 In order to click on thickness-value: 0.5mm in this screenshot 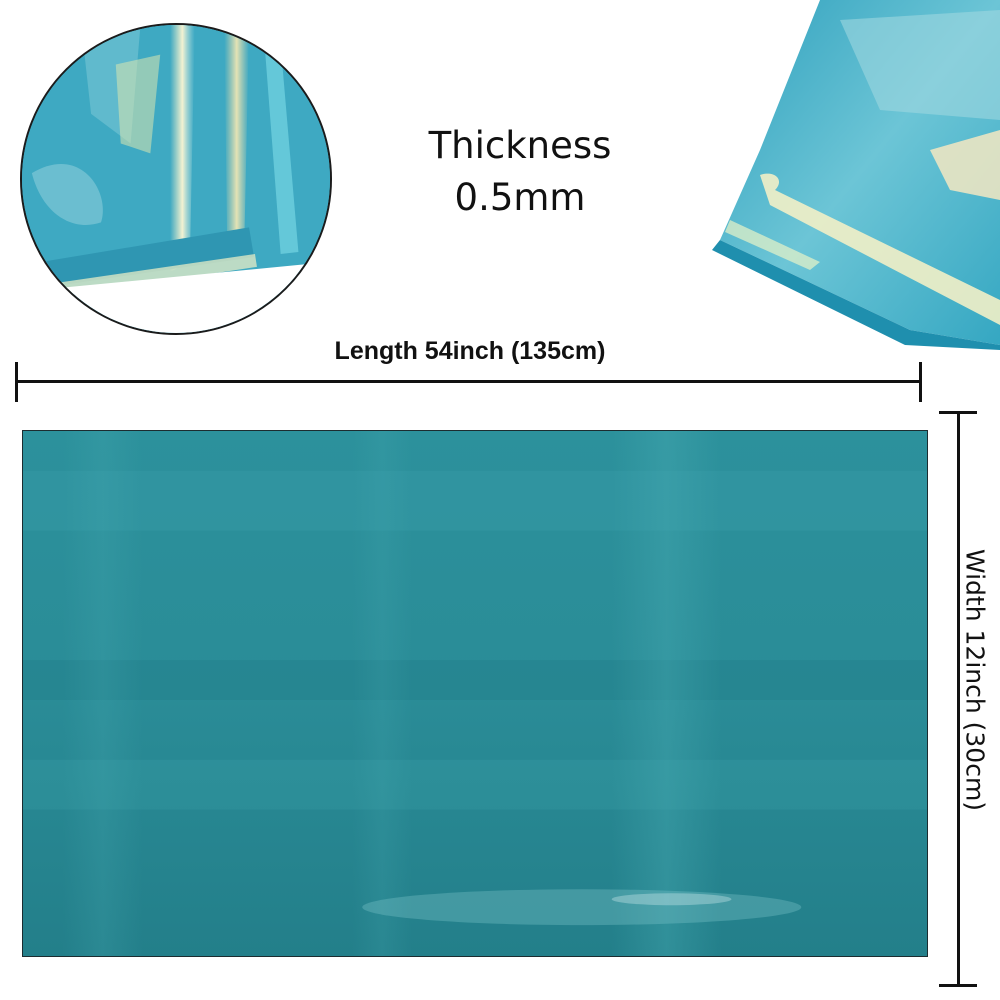, I will do `click(520, 197)`.